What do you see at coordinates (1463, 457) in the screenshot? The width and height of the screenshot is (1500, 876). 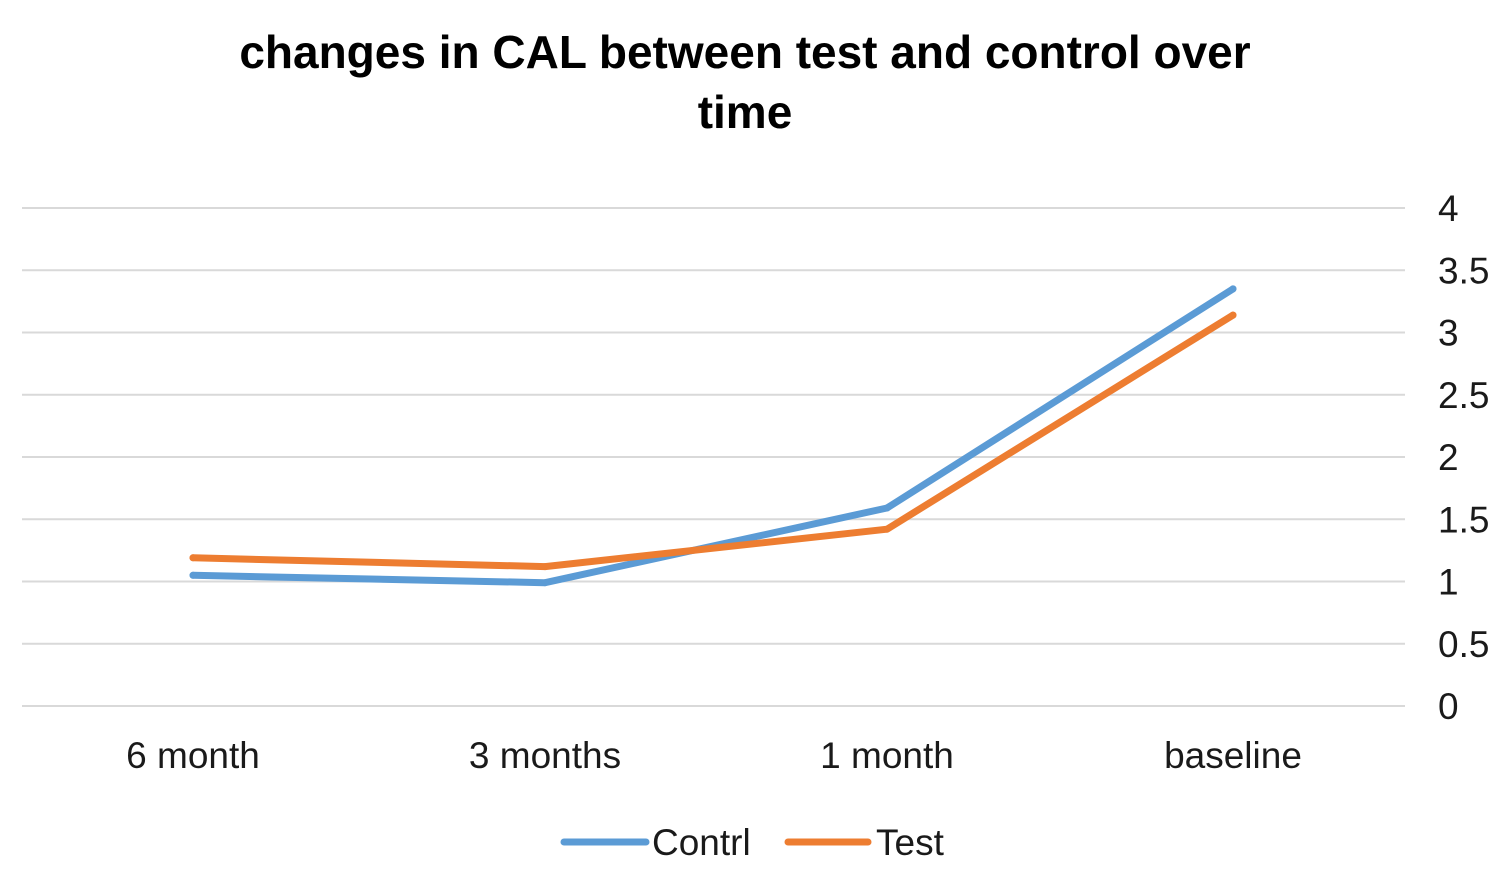 I see `y-axis-tick-labels: 0 0.5 1 1.5 2 2.5 3 3.5 4` at bounding box center [1463, 457].